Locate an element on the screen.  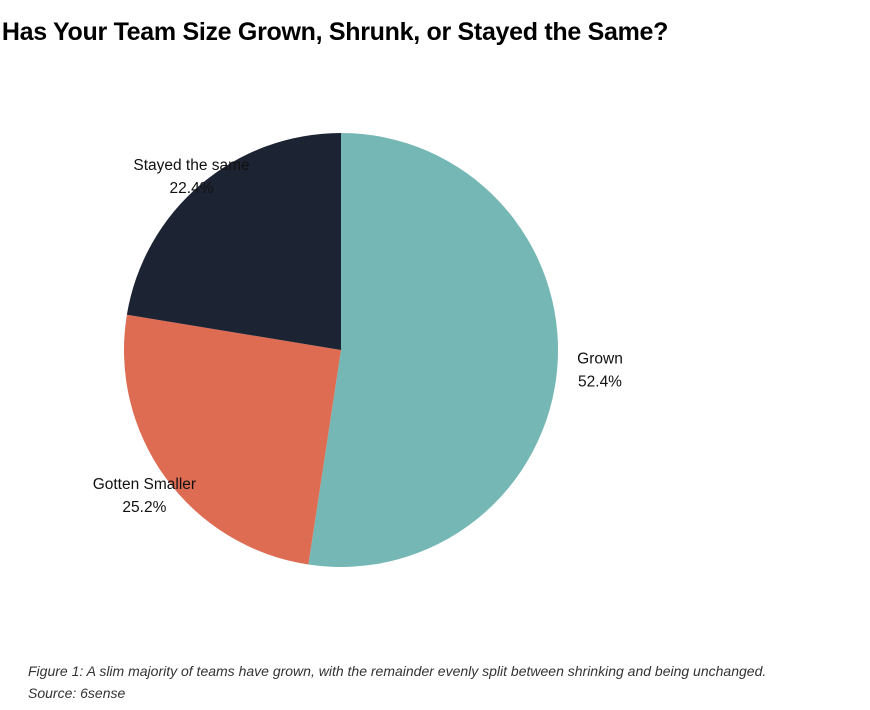
slice-category-label: Gotten Smaller is located at coordinates (144, 484).